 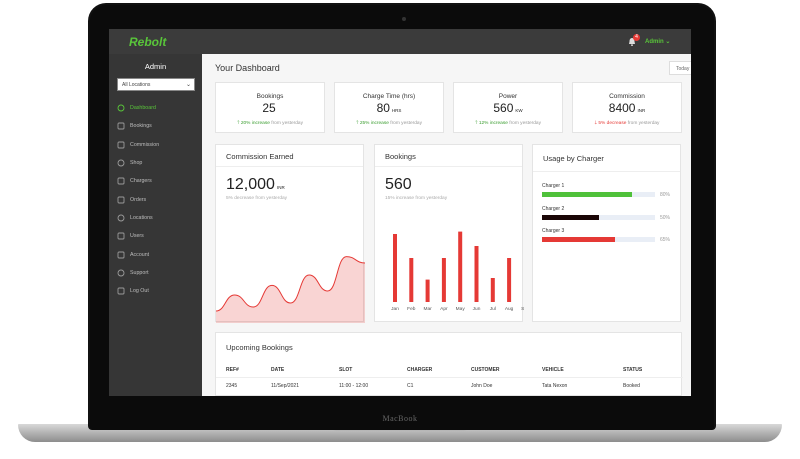 I want to click on logout-icon, so click(x=121, y=291).